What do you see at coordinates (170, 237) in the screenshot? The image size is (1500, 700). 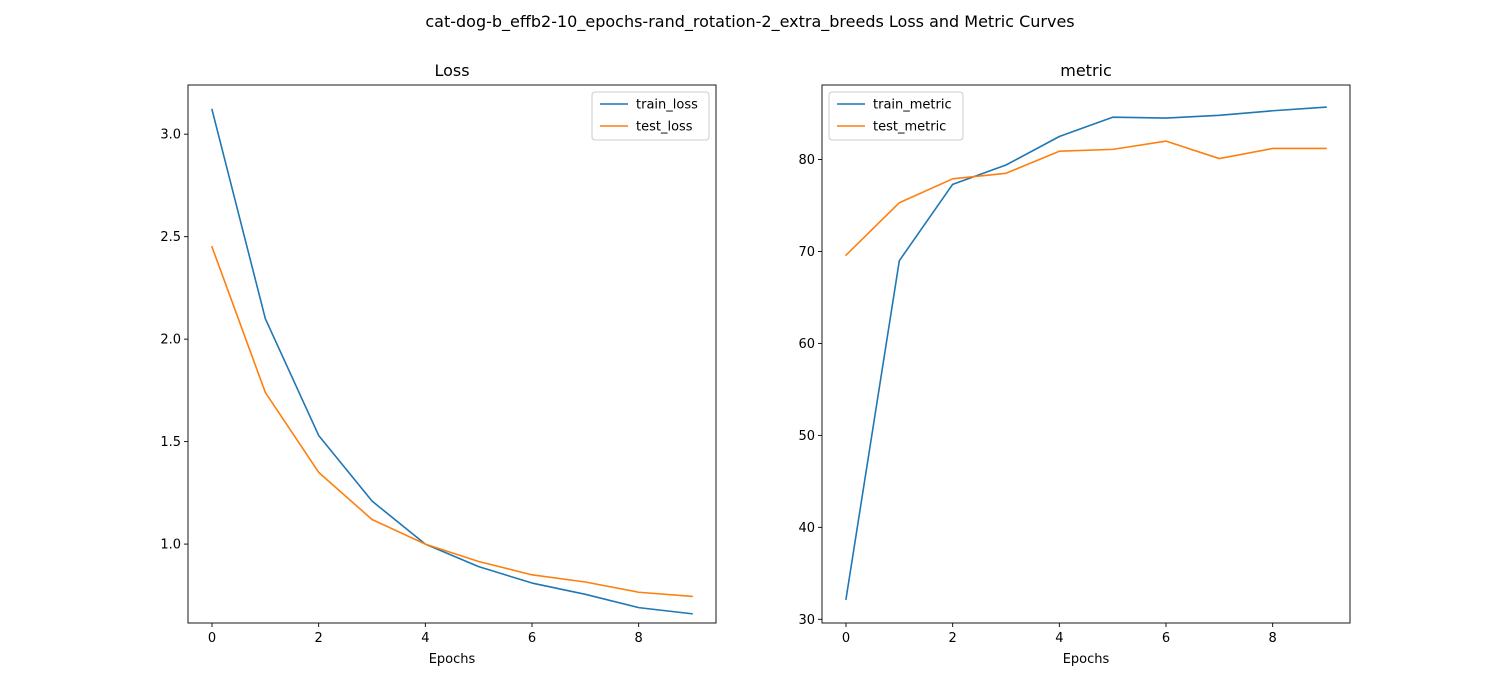 I see `loss-ytick-label: 2.5` at bounding box center [170, 237].